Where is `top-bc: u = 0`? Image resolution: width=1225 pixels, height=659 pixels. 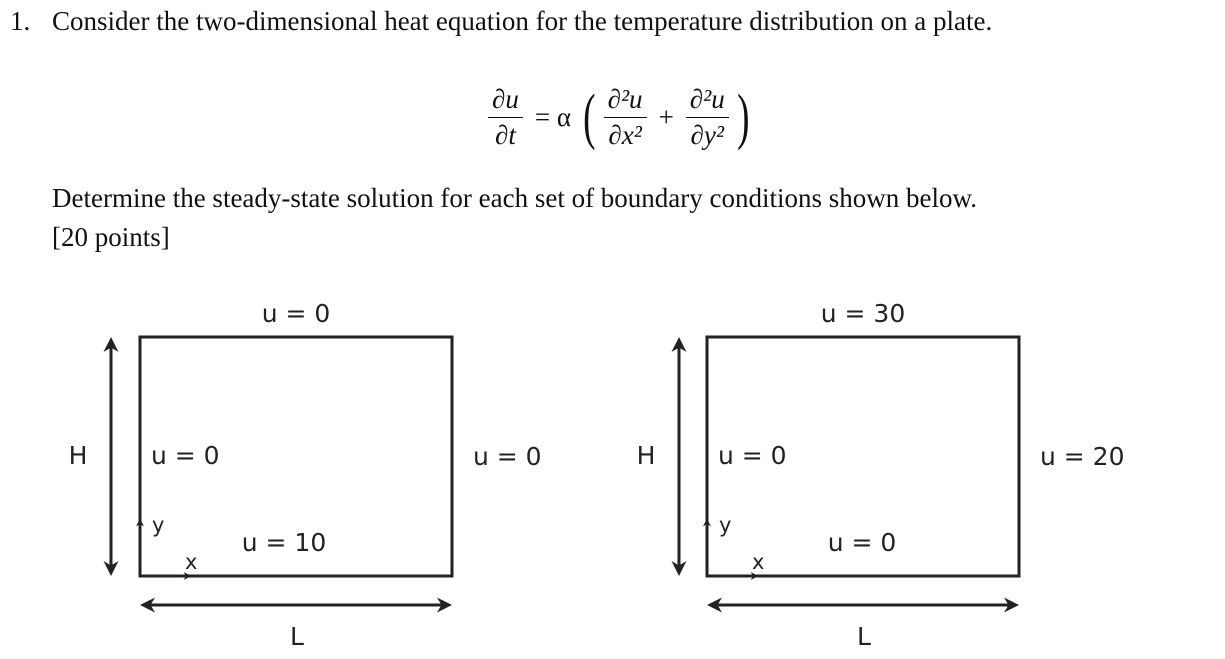
top-bc: u = 0 is located at coordinates (296, 313).